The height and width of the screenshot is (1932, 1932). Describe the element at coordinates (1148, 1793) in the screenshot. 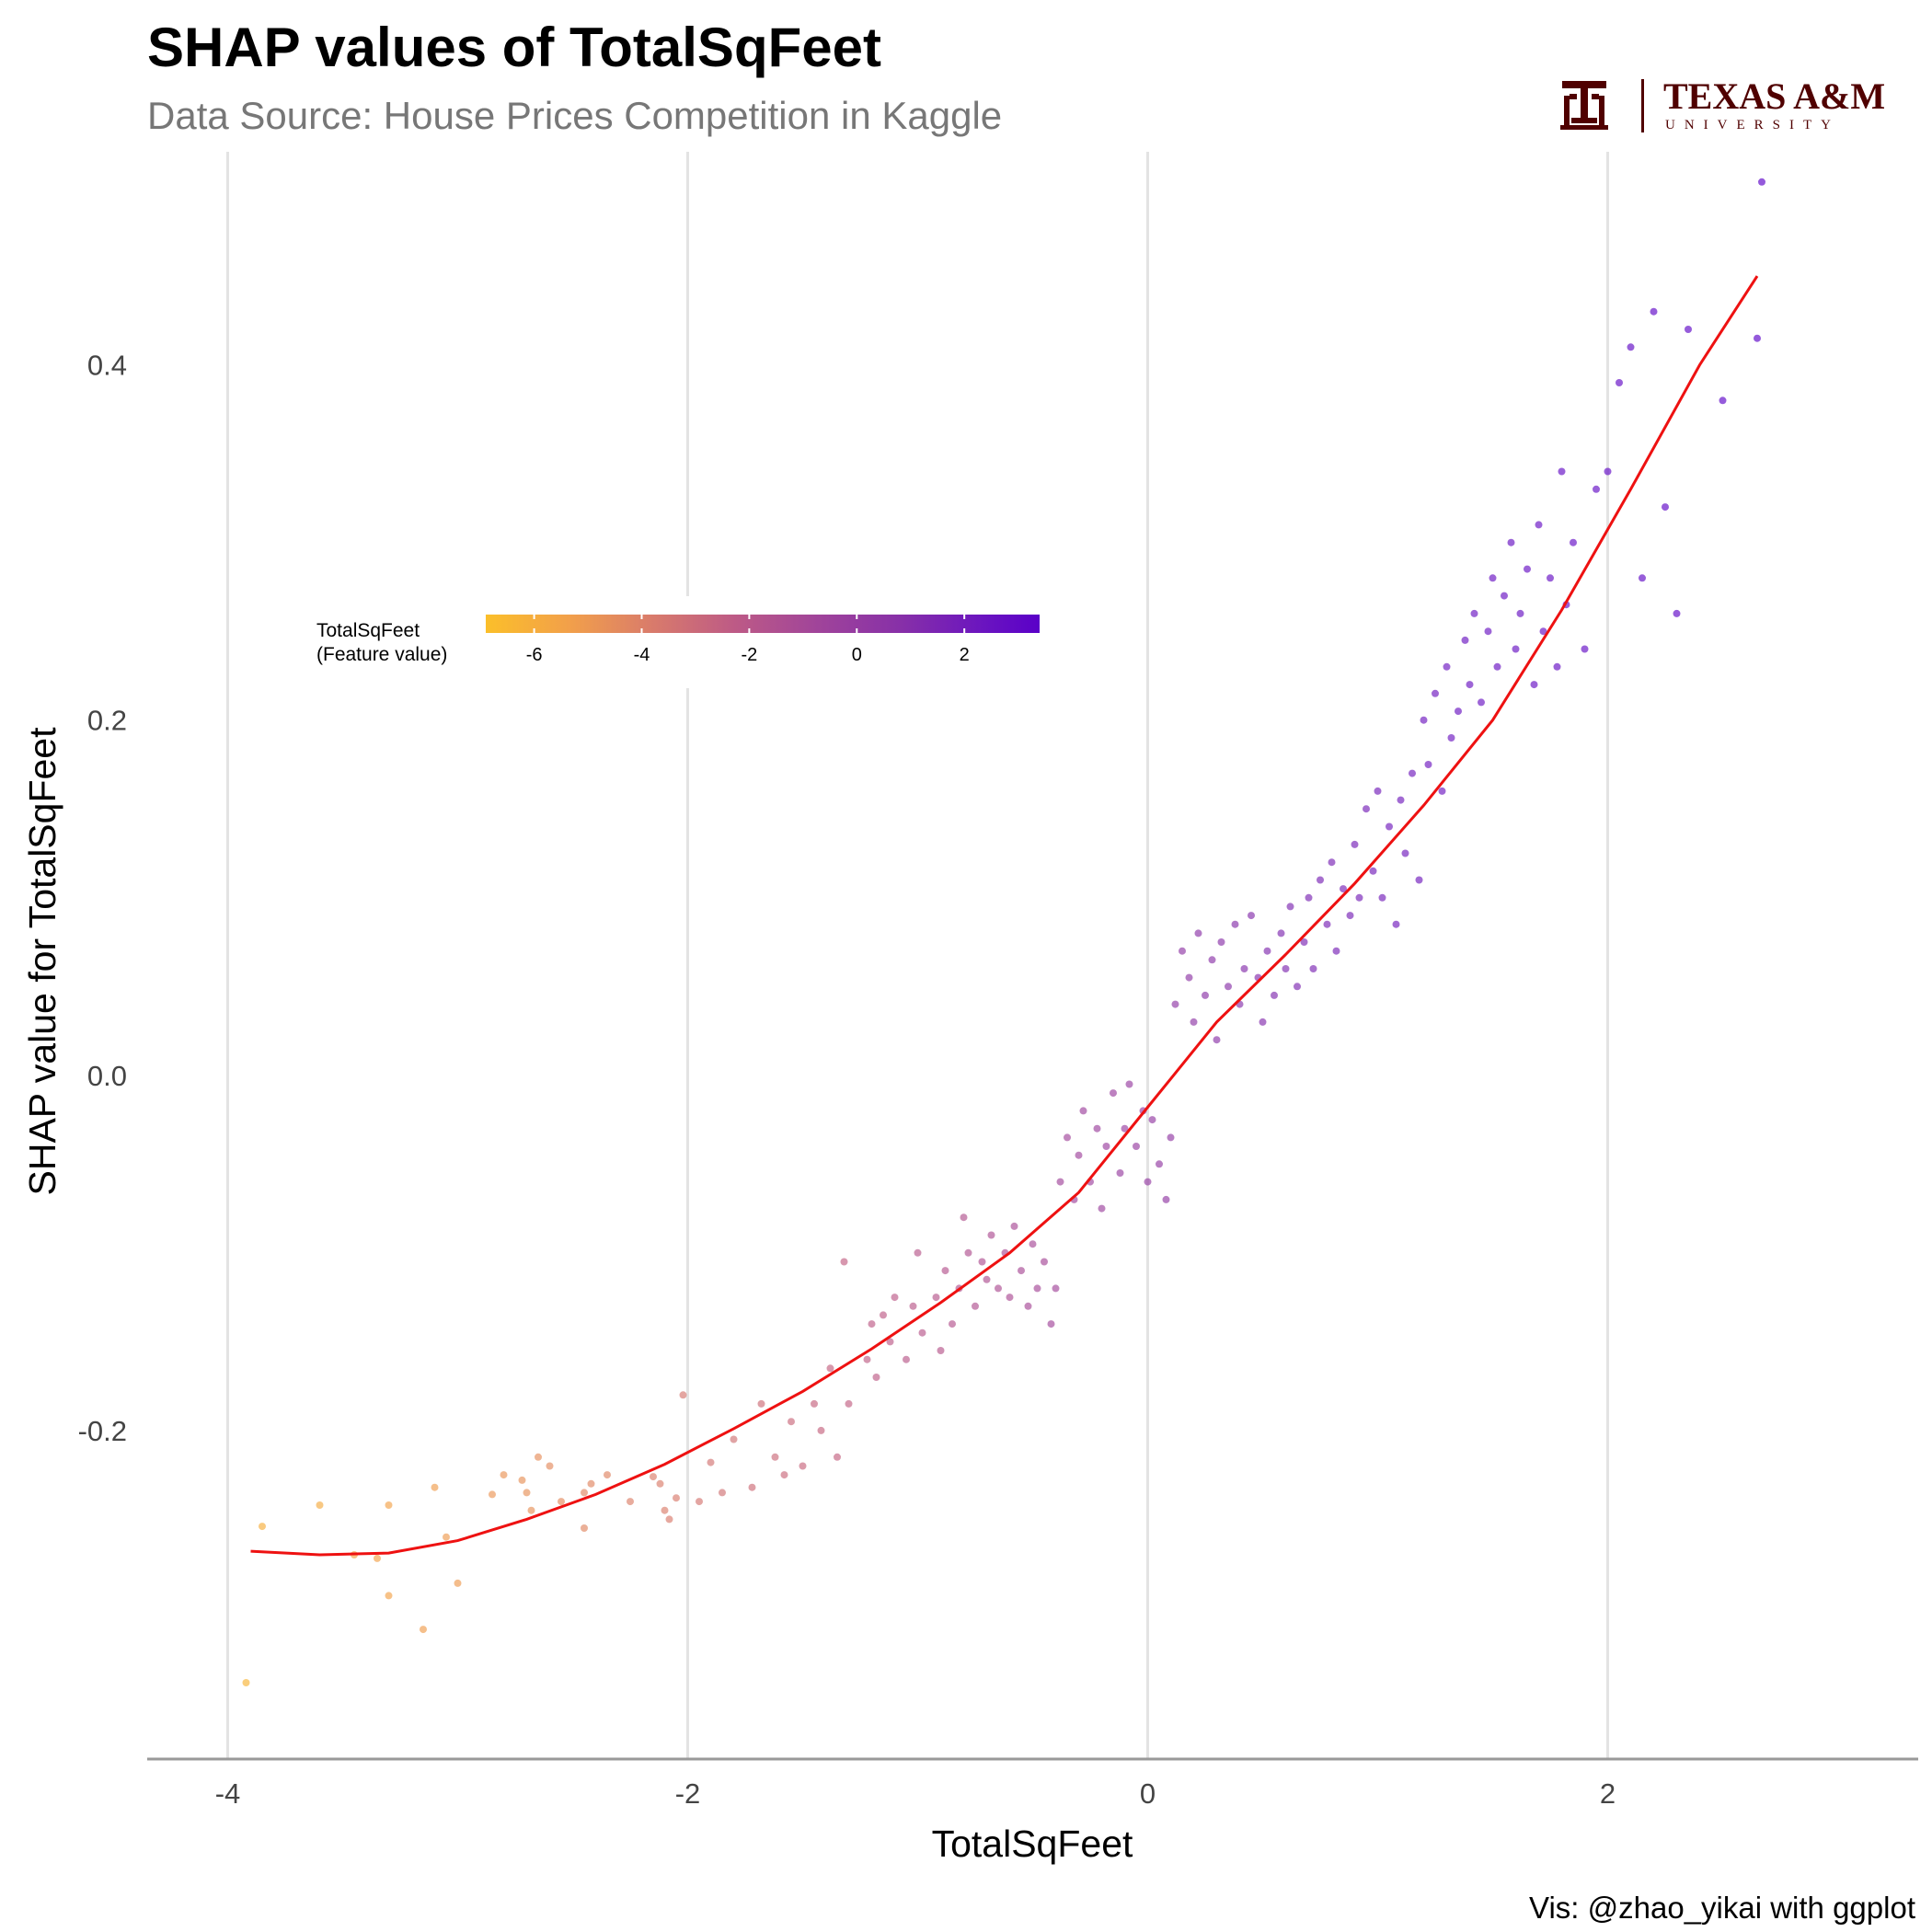

I see `x-tick-label: 0` at that location.